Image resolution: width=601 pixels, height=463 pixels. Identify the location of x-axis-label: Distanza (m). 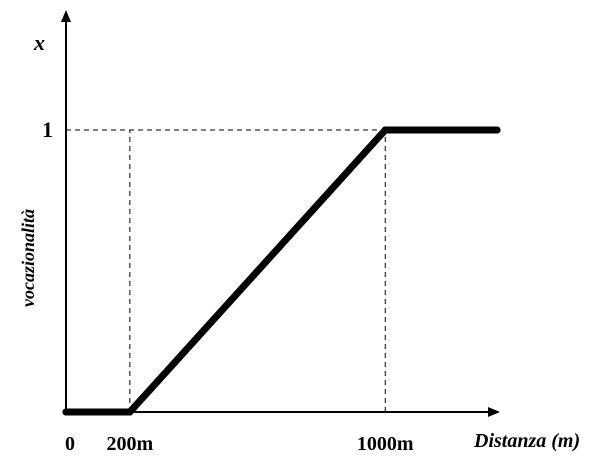
(526, 441).